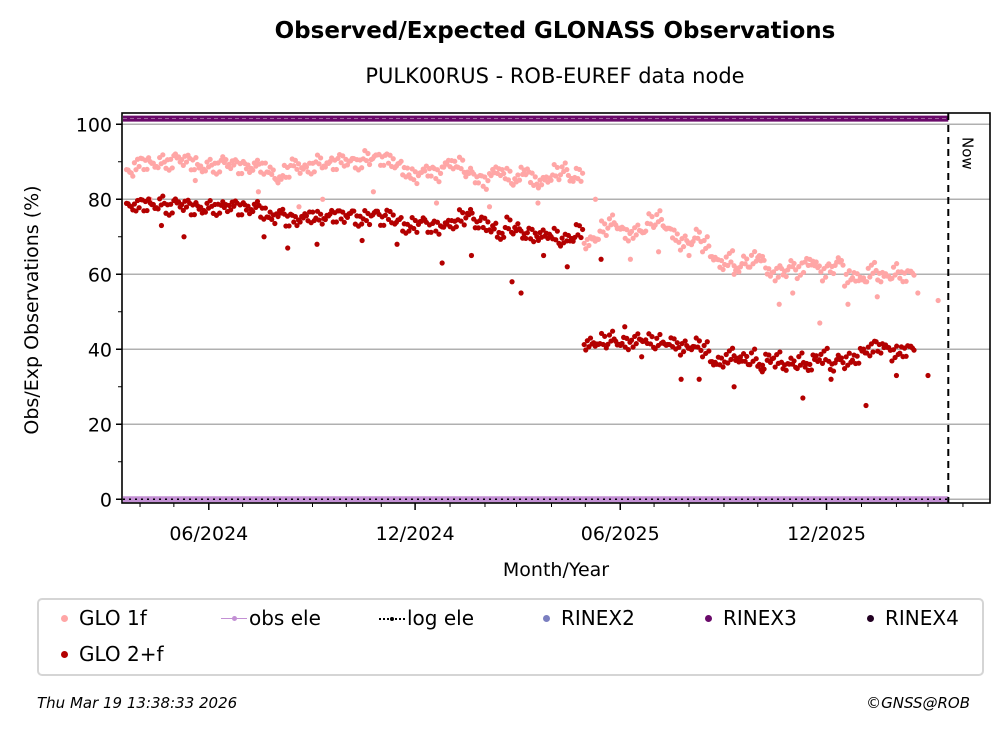 This screenshot has height=734, width=1008. I want to click on legend-item-glo-2f: GLO 2+f, so click(106, 654).